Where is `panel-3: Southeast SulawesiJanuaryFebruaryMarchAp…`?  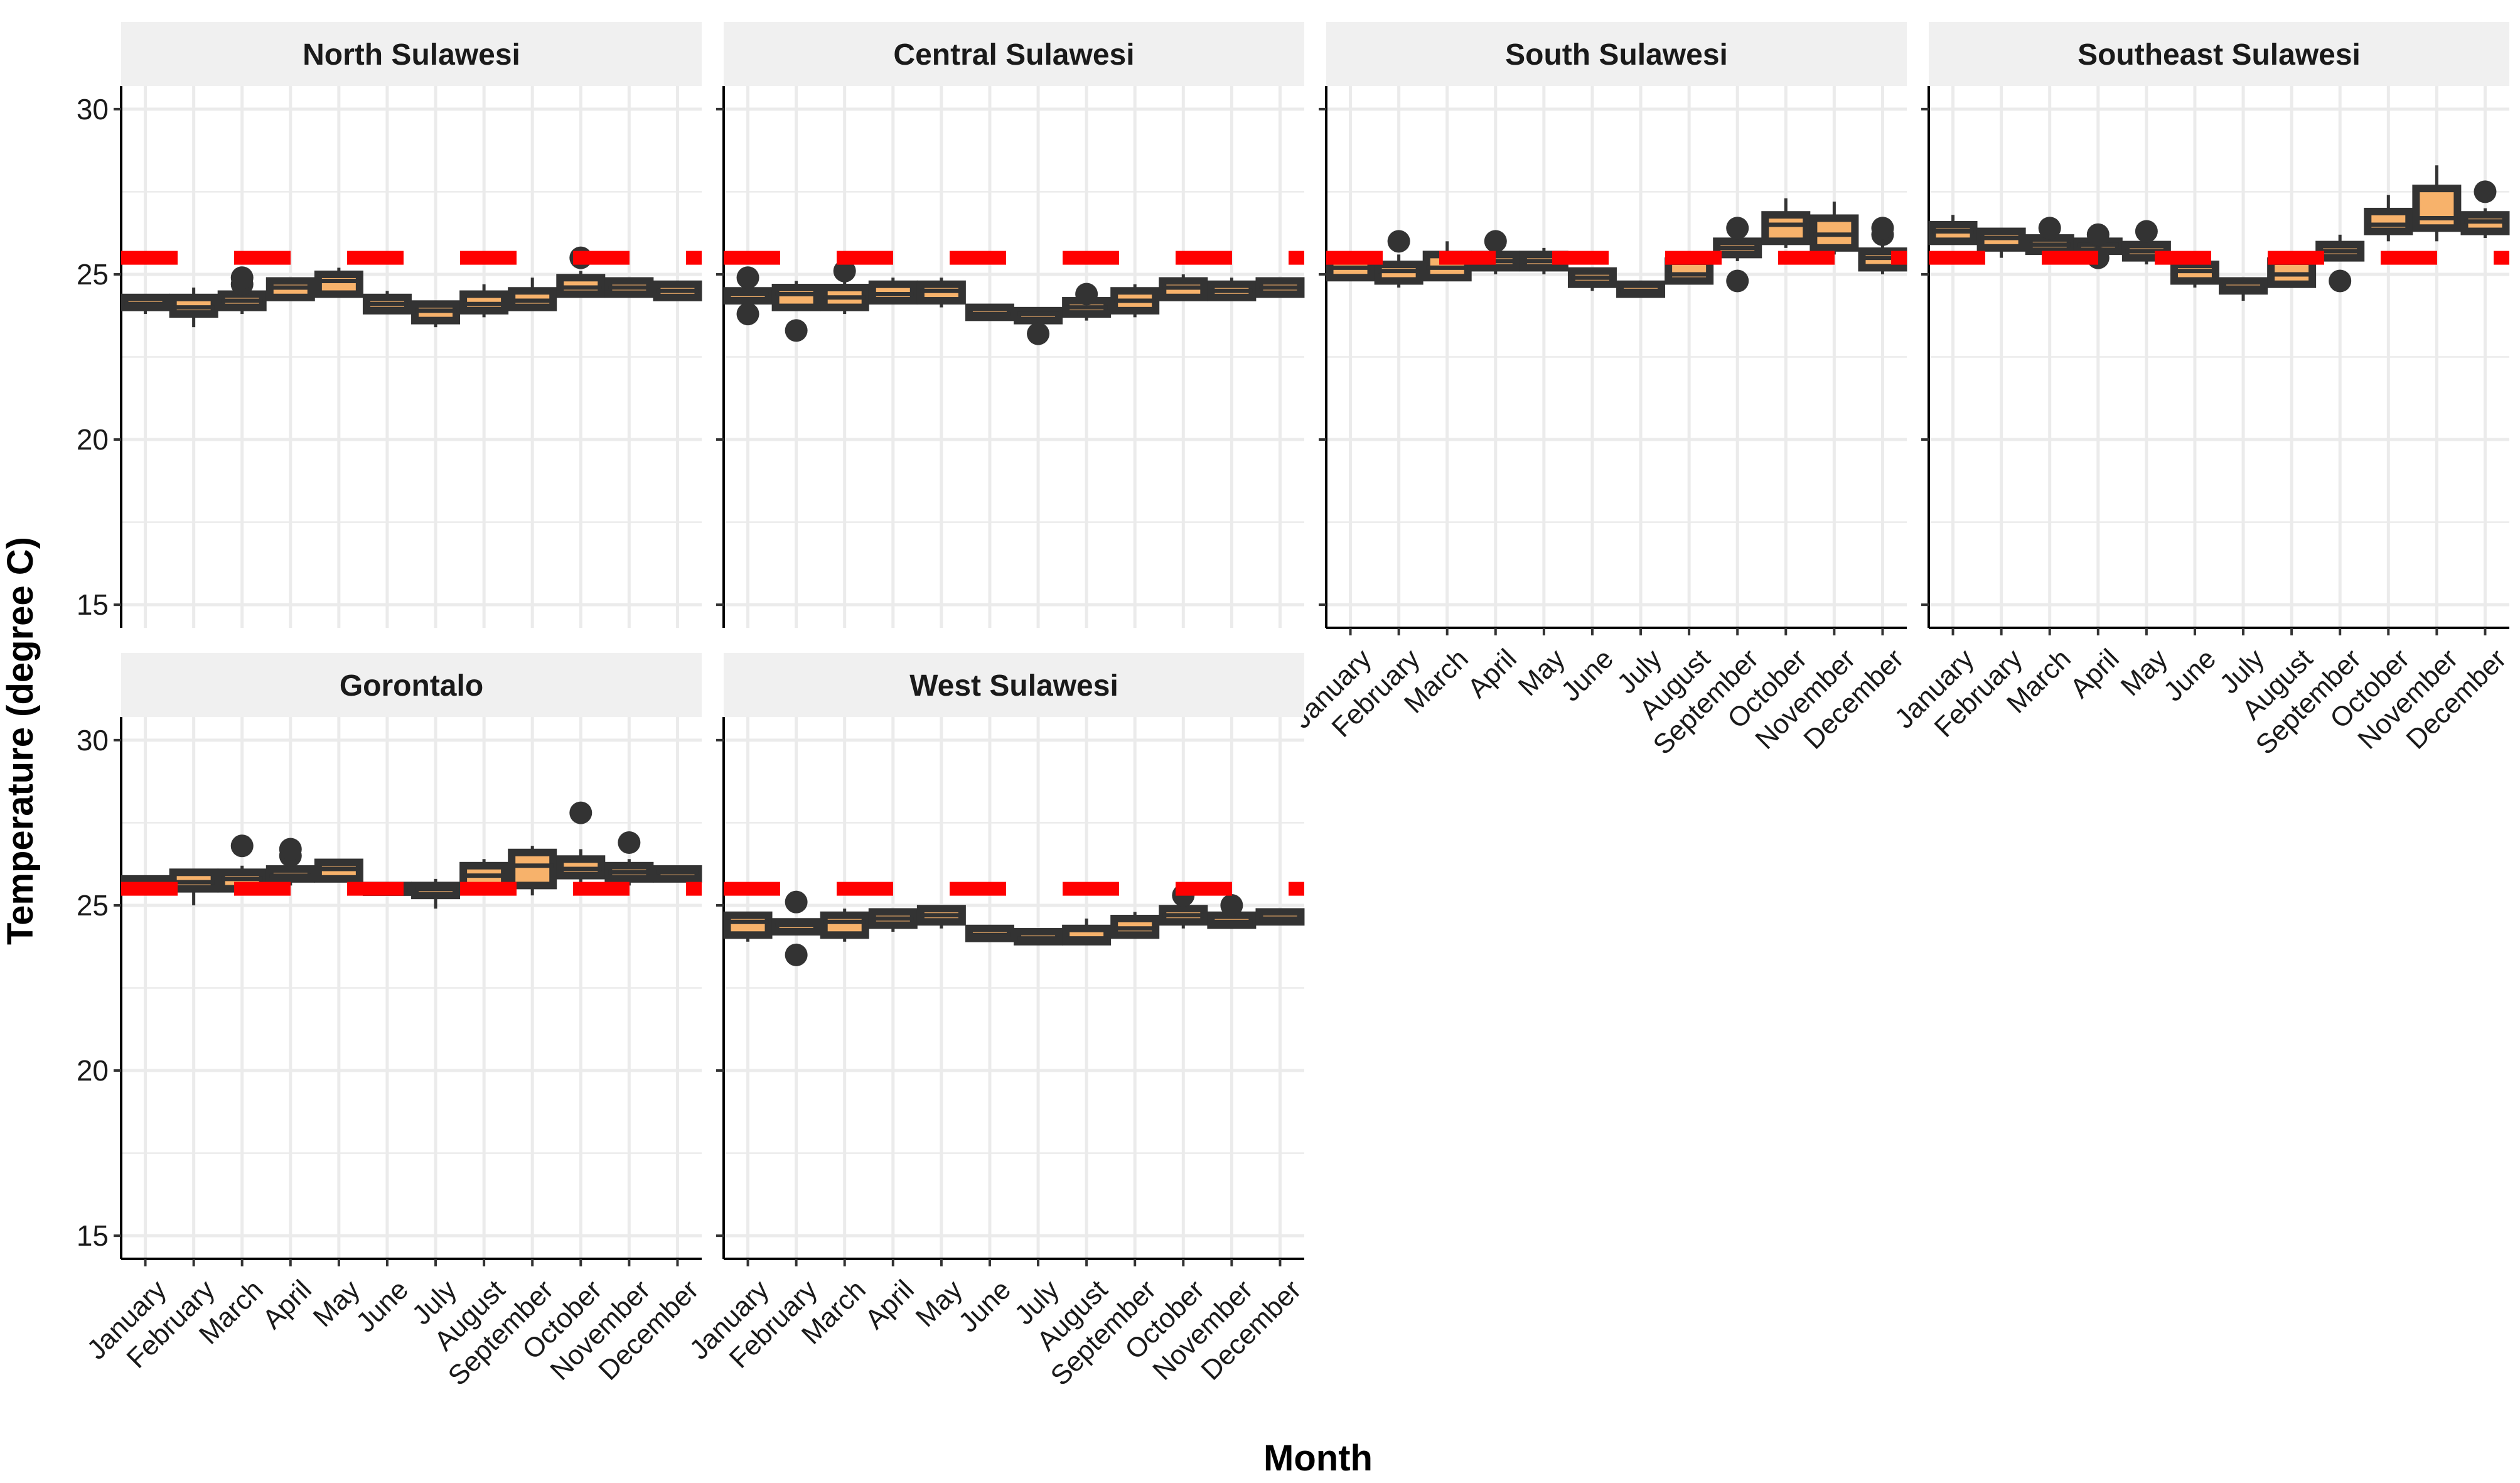
panel-3: Southeast SulawesiJanuaryFebruaryMarchAp… is located at coordinates (2200, 391).